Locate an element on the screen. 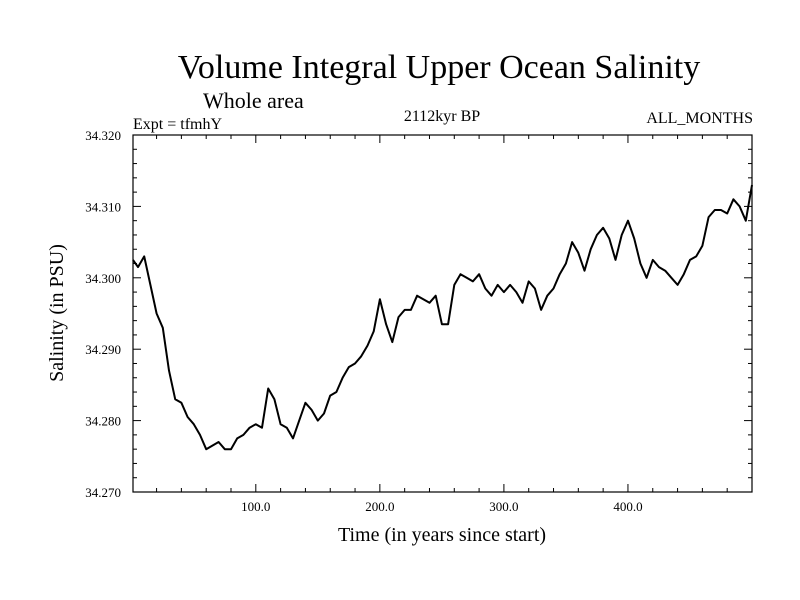 This screenshot has height=600, width=800. x-tick-label: 200.0 is located at coordinates (379, 506).